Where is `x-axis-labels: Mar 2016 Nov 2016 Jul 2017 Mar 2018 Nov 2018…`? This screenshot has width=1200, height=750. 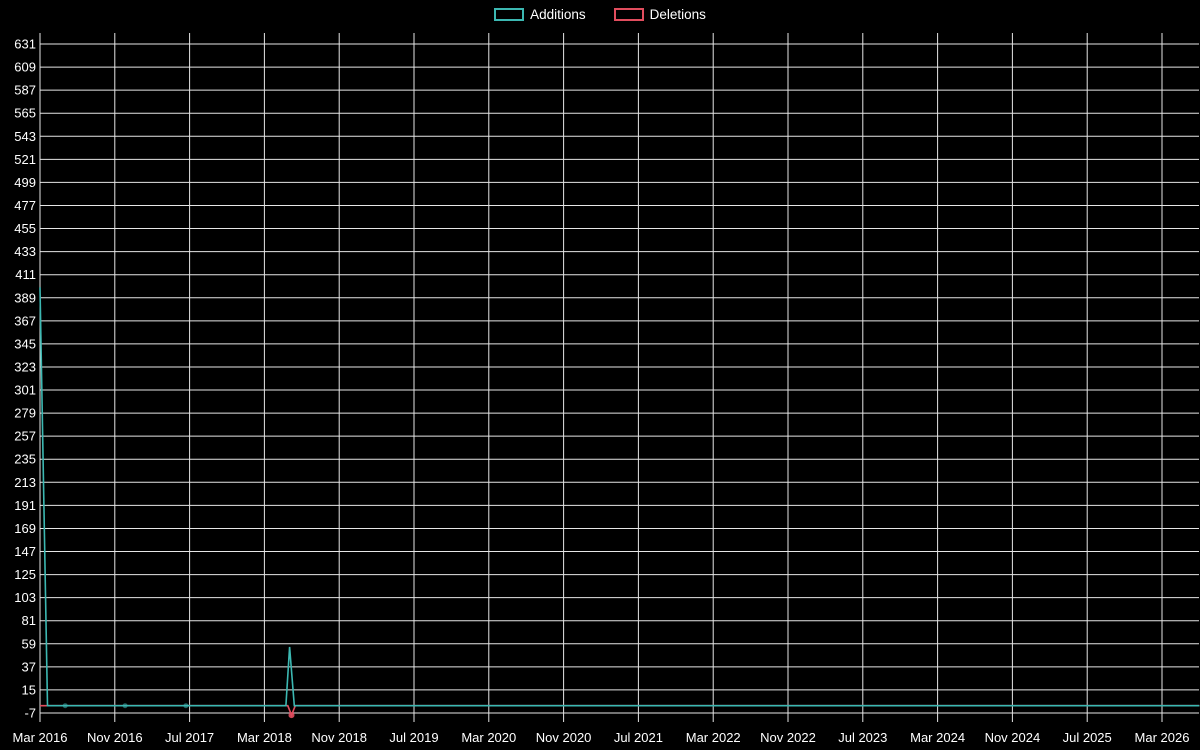
x-axis-labels: Mar 2016 Nov 2016 Jul 2017 Mar 2018 Nov 2018… is located at coordinates (601, 737).